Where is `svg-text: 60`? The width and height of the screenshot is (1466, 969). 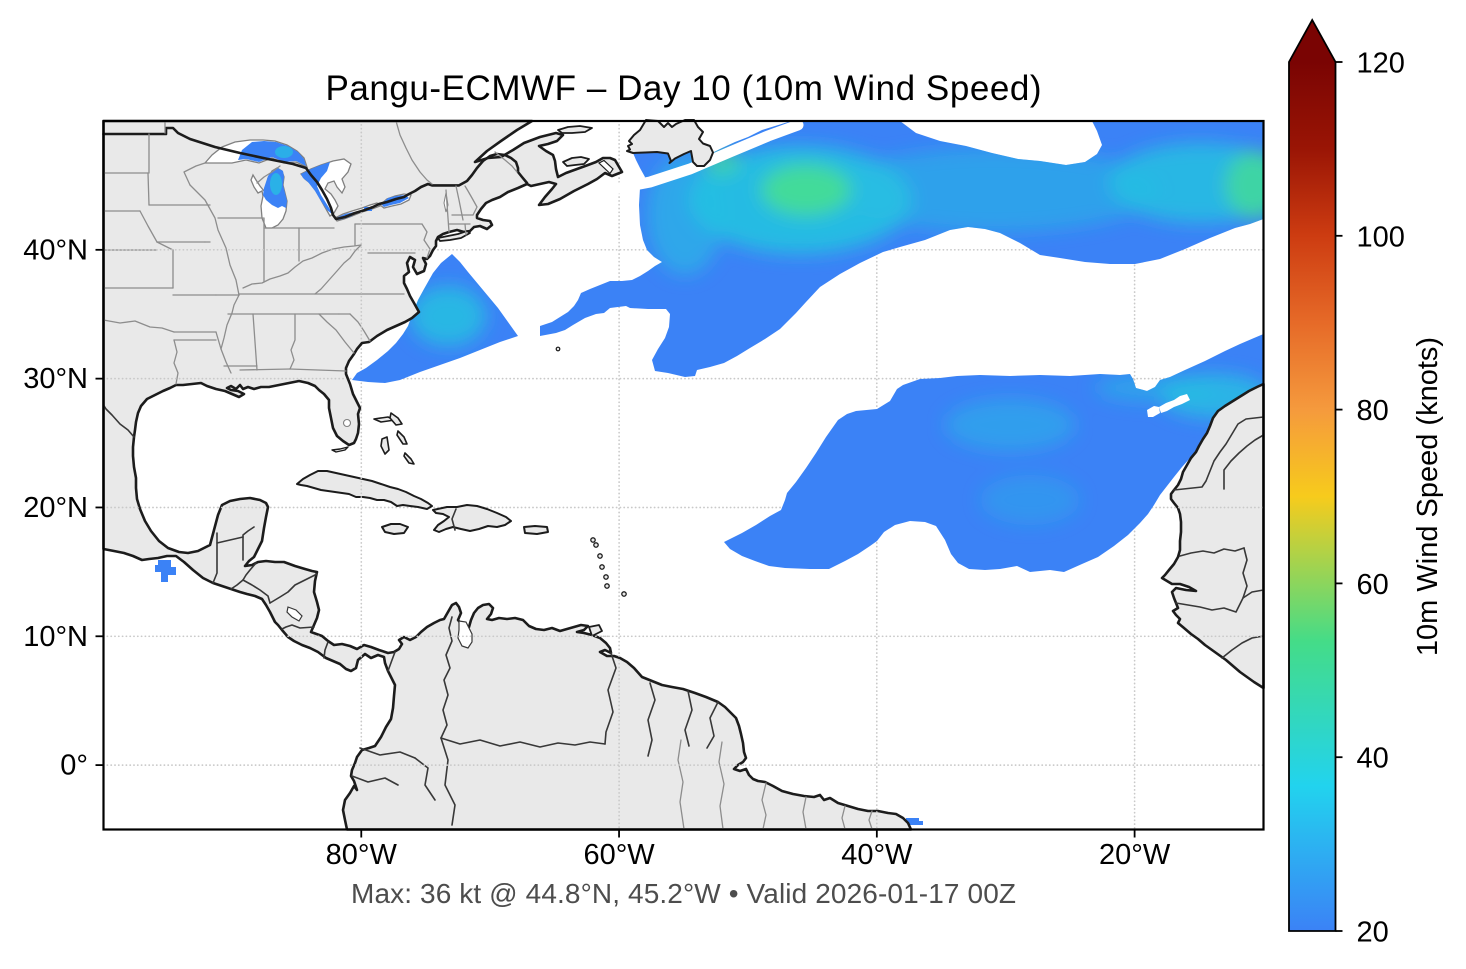 svg-text: 60 is located at coordinates (1373, 585).